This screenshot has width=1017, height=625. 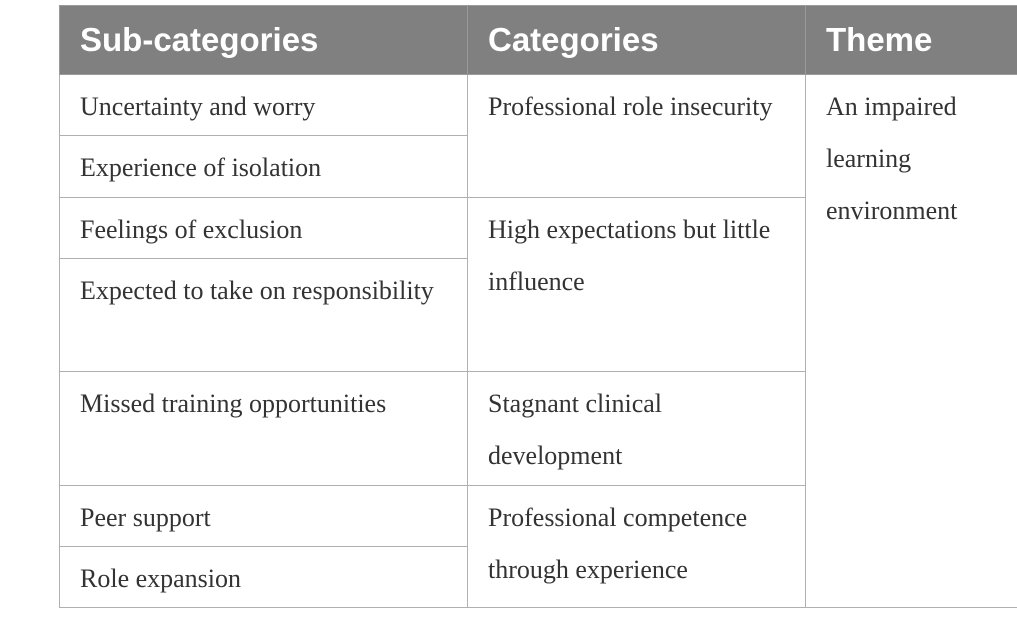 I want to click on category-cell: Stagnant clinical development, so click(x=636, y=428).